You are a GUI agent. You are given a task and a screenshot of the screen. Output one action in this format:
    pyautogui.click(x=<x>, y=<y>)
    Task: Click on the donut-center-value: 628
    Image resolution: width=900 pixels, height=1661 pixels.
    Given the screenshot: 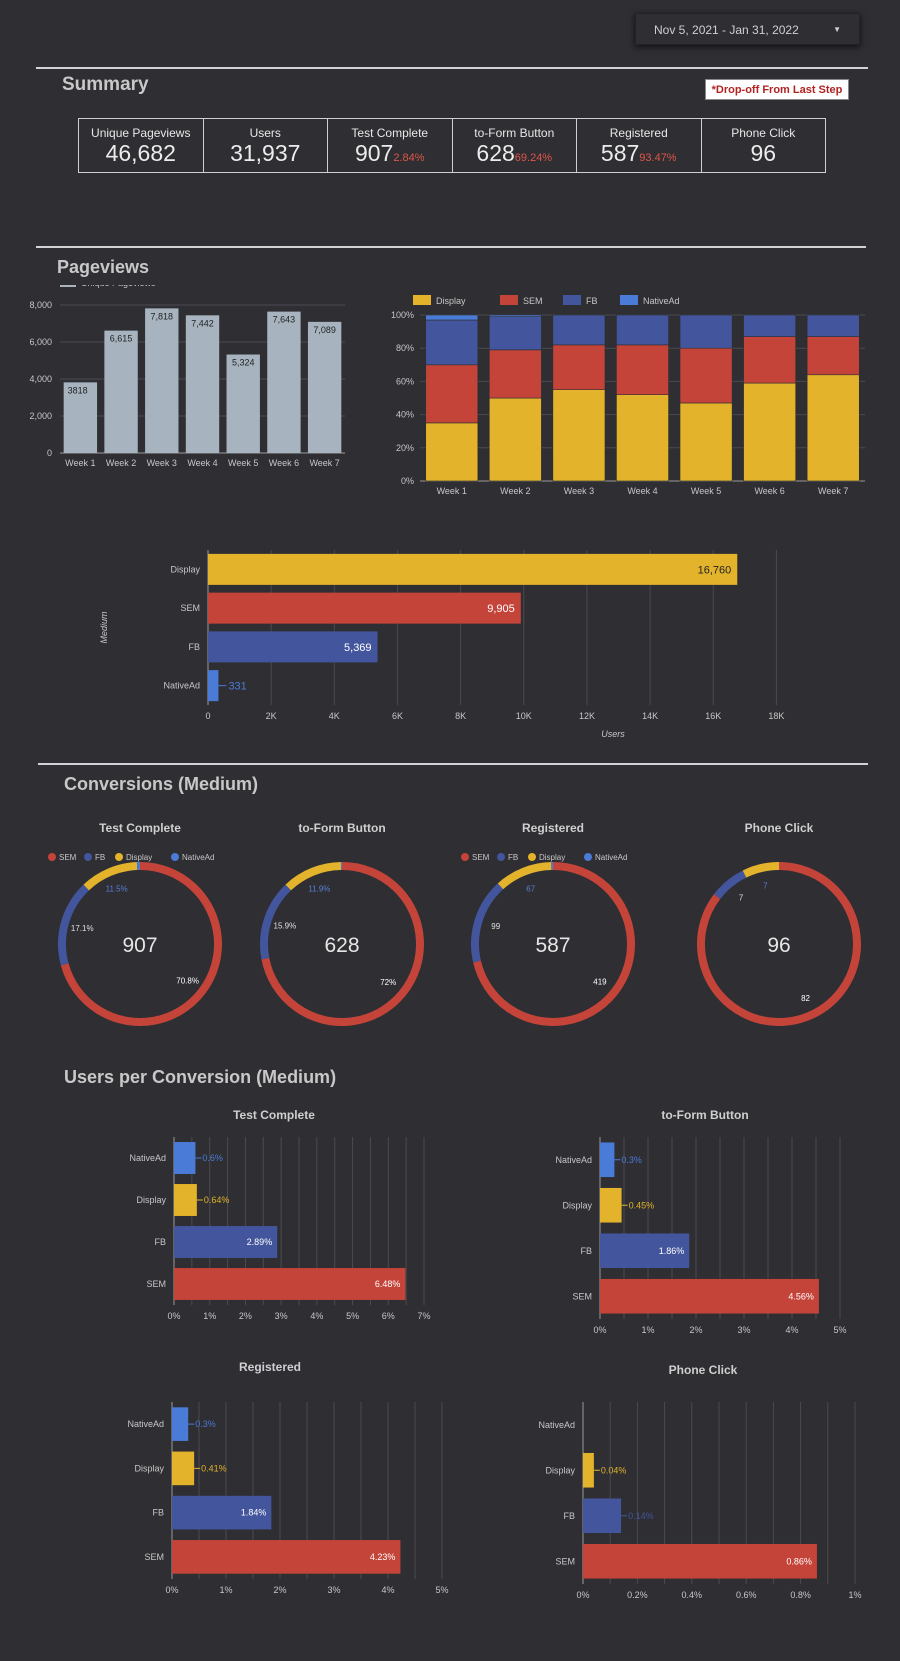 What is the action you would take?
    pyautogui.click(x=341, y=945)
    